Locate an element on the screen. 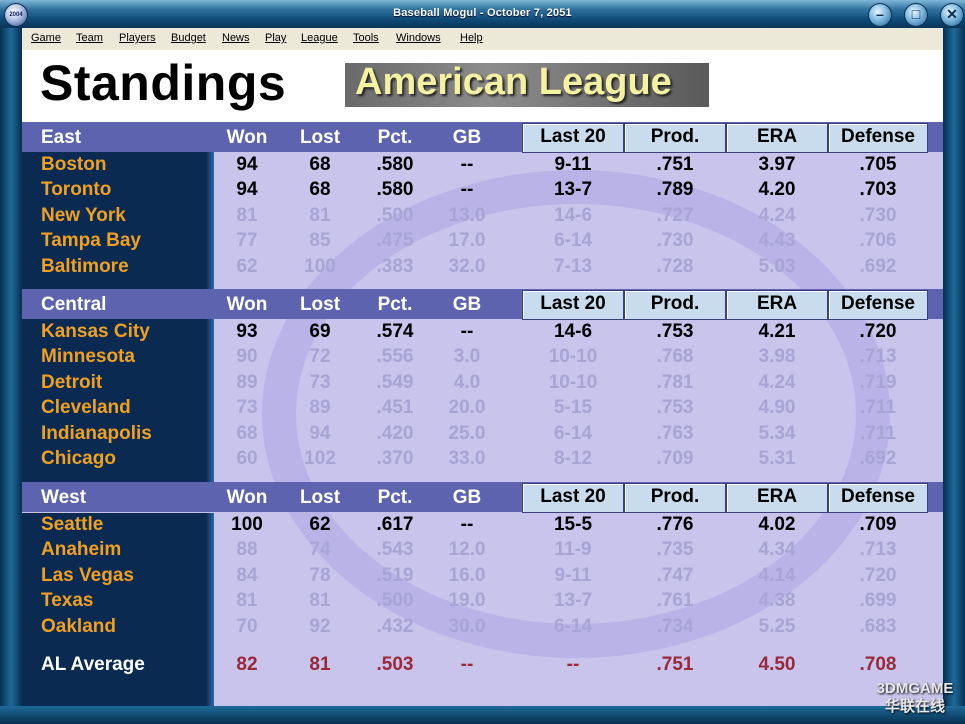 Image resolution: width=965 pixels, height=724 pixels. cell-pct: .475 is located at coordinates (395, 241).